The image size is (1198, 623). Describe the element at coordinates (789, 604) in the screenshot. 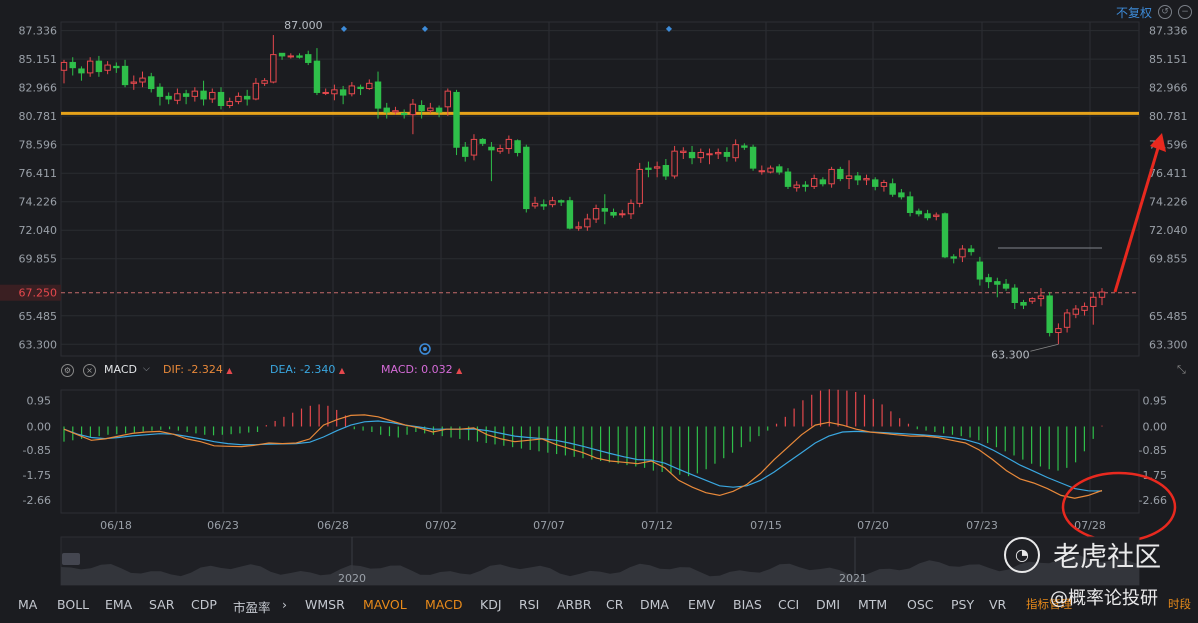

I see `indicator-tab-cci: CCI` at that location.